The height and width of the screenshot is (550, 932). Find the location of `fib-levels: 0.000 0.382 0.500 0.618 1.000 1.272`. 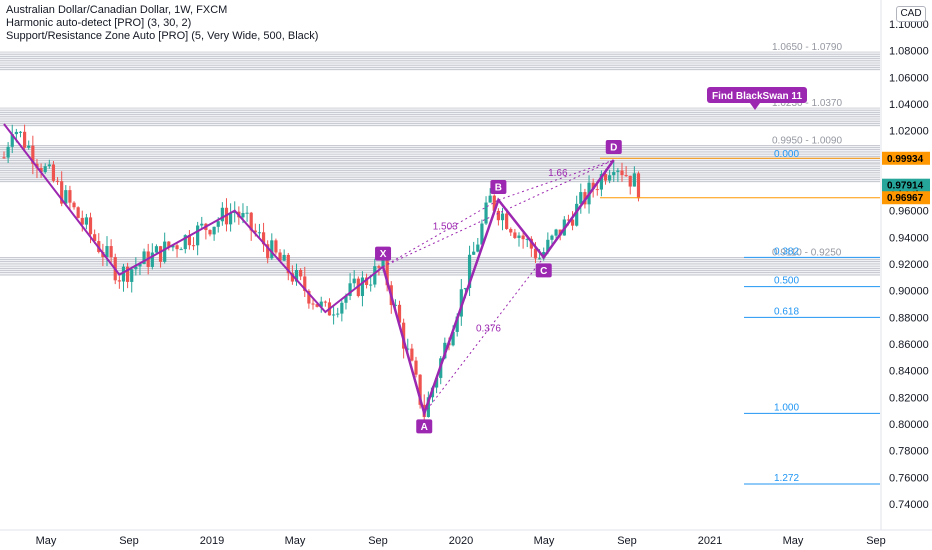

fib-levels: 0.000 0.382 0.500 0.618 1.000 1.272 is located at coordinates (812, 317).